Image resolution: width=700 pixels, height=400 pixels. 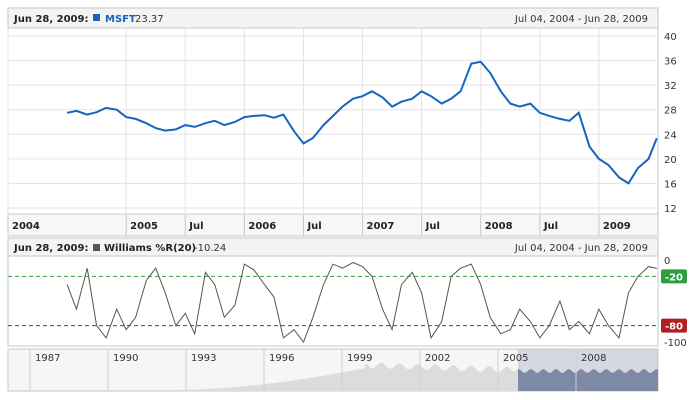 I want to click on navigator-tick-label: 1987, so click(x=47, y=358).